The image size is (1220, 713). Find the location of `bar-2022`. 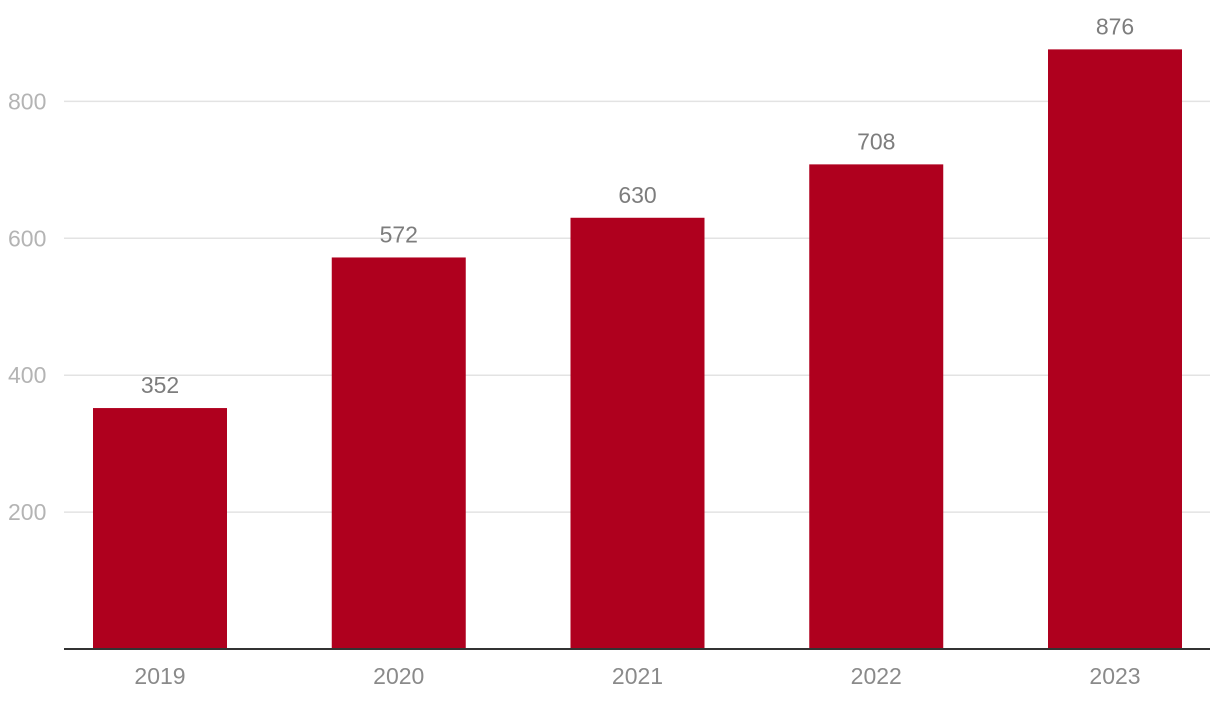

bar-2022 is located at coordinates (876, 406).